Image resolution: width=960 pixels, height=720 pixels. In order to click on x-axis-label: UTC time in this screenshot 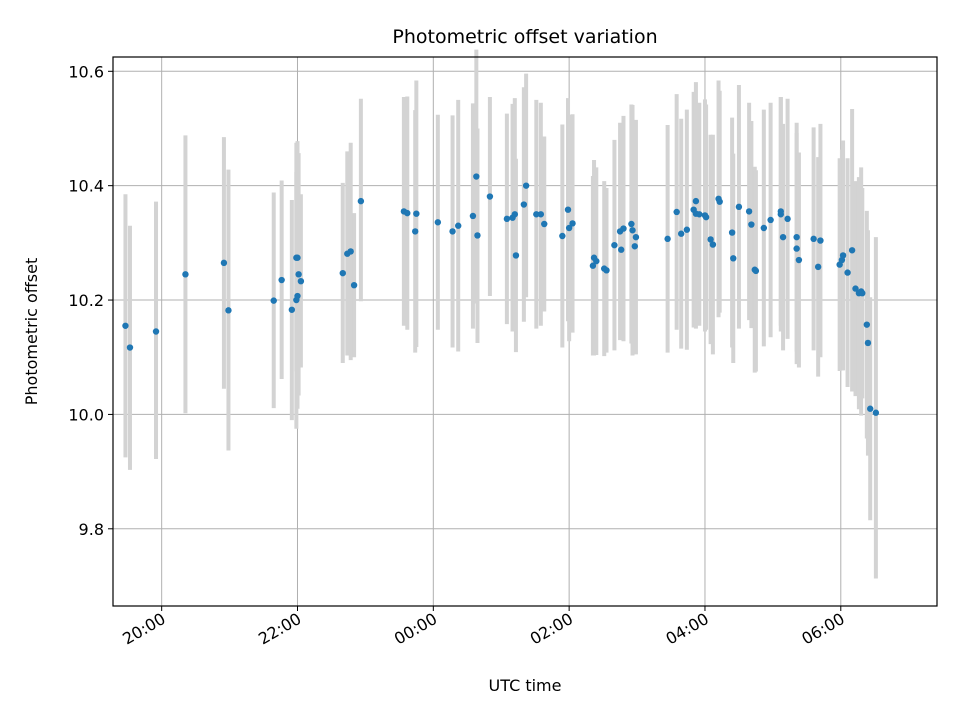, I will do `click(525, 685)`.